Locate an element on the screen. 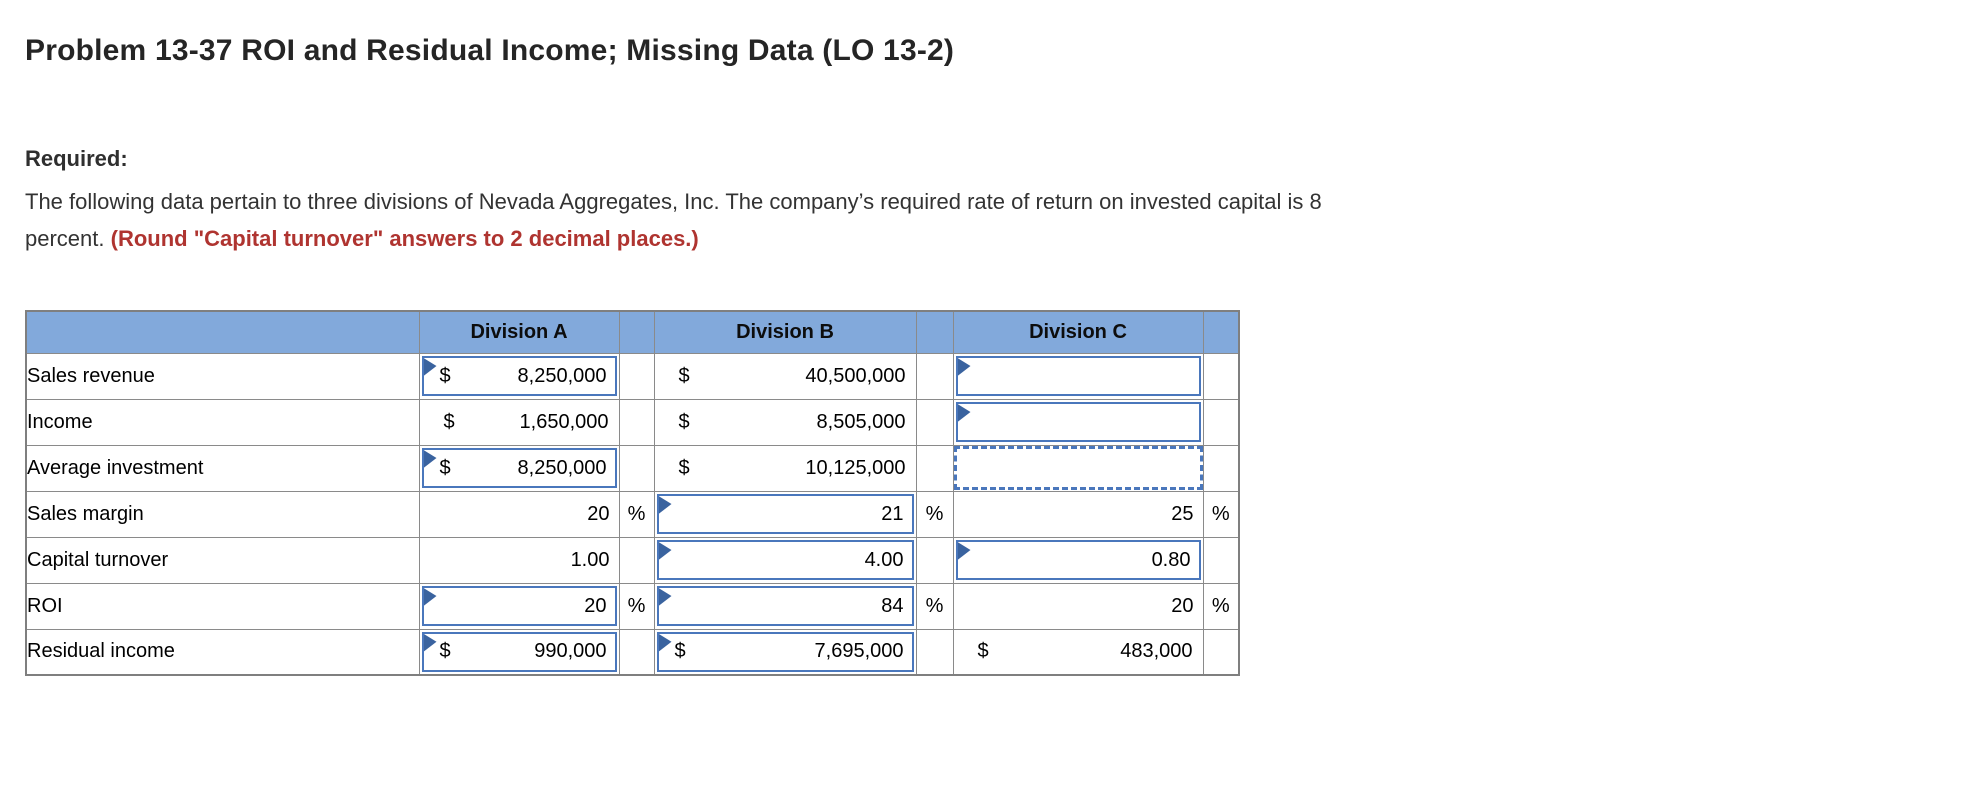  header-row: Division A Division B Division C is located at coordinates (632, 332).